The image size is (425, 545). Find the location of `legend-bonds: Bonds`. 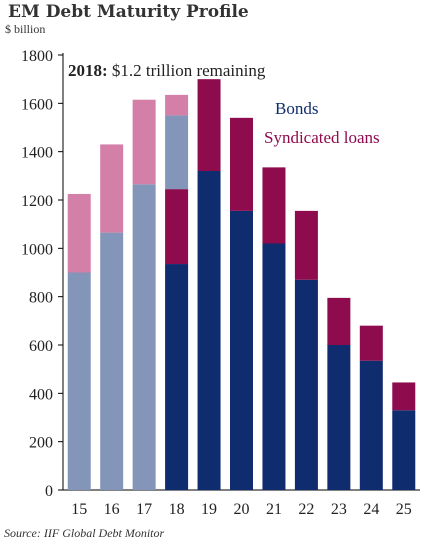

legend-bonds: Bonds is located at coordinates (296, 108).